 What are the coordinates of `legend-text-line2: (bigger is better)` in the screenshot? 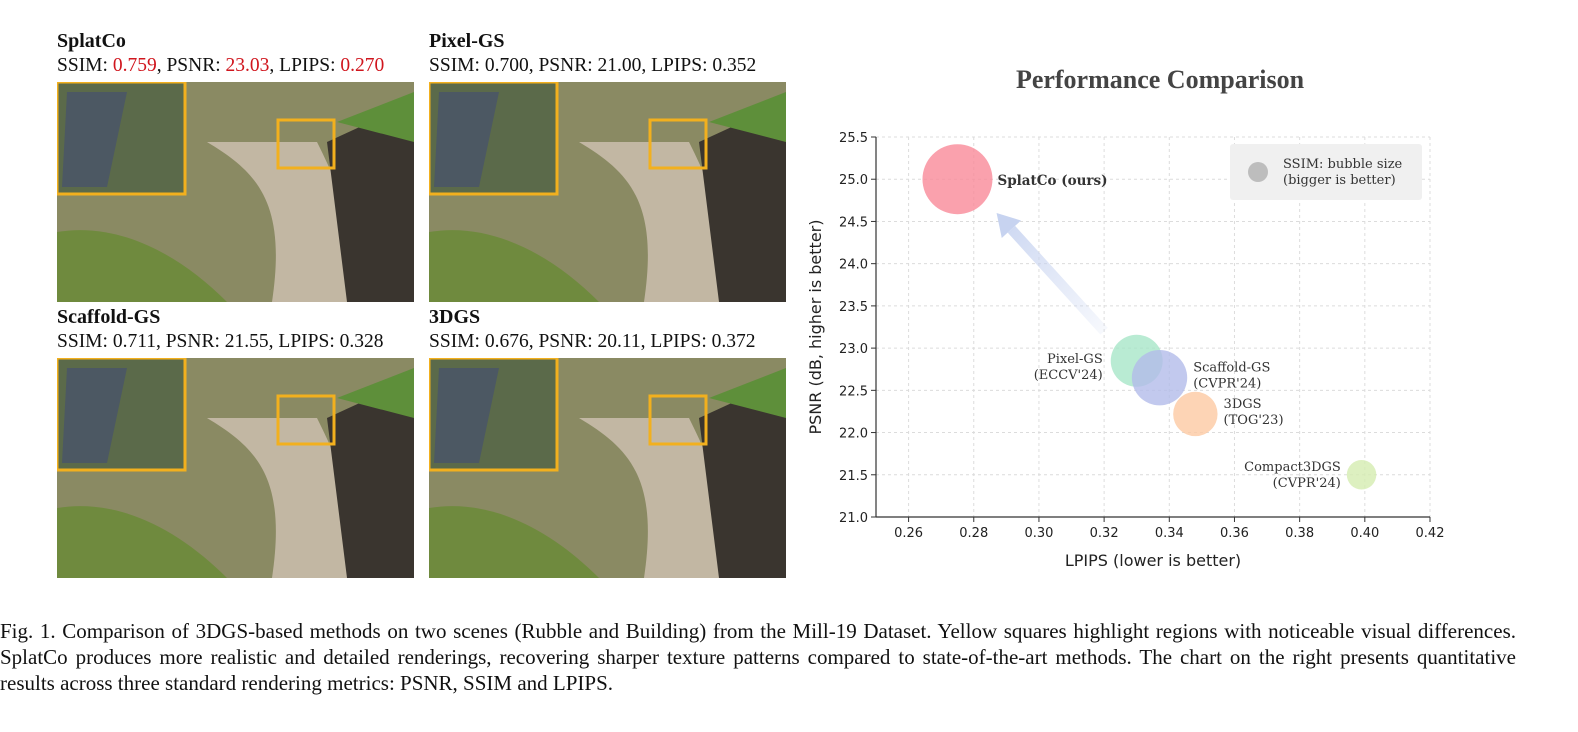 It's located at (1339, 180).